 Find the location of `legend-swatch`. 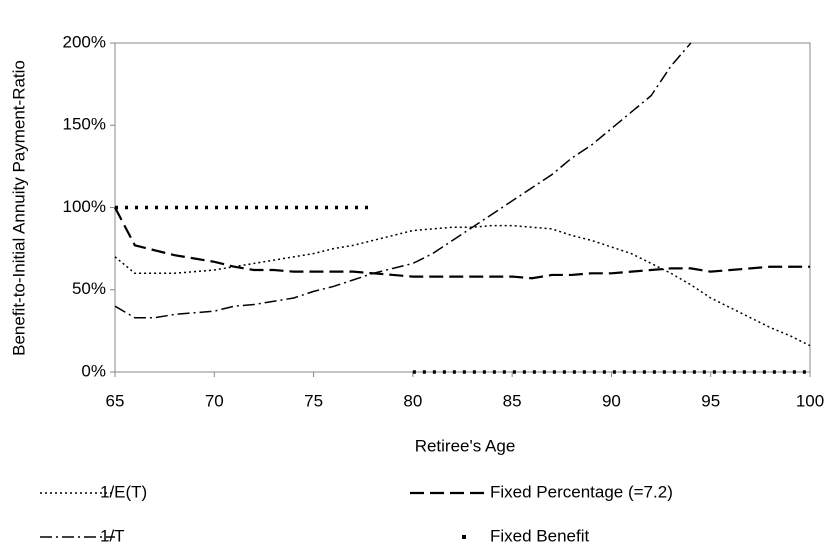

legend-swatch is located at coordinates (464, 537).